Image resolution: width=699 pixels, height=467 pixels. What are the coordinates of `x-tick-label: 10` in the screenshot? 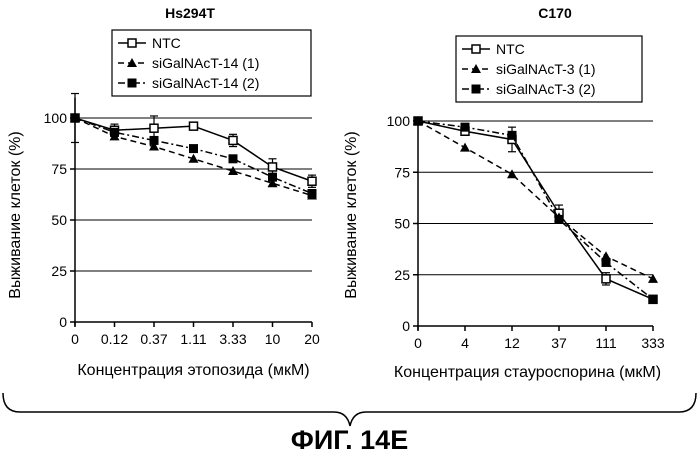 It's located at (273, 339).